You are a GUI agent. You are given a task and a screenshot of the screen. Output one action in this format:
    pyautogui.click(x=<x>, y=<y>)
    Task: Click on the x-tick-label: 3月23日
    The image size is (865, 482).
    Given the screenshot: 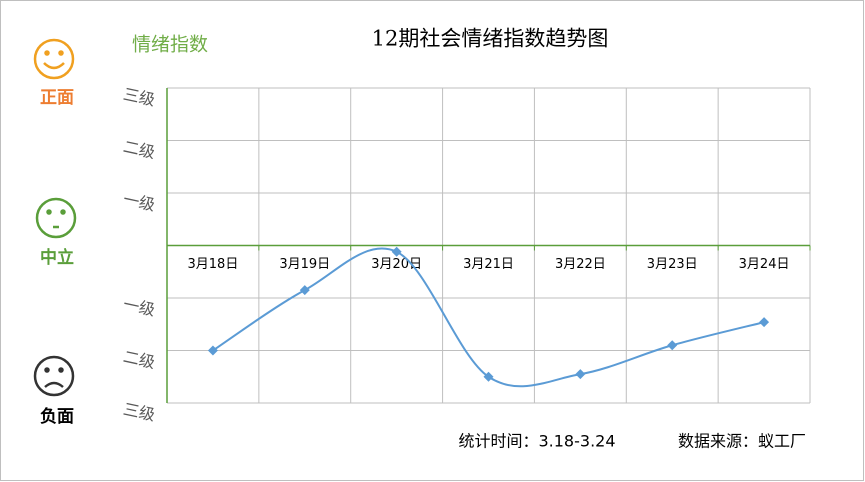 What is the action you would take?
    pyautogui.click(x=672, y=264)
    